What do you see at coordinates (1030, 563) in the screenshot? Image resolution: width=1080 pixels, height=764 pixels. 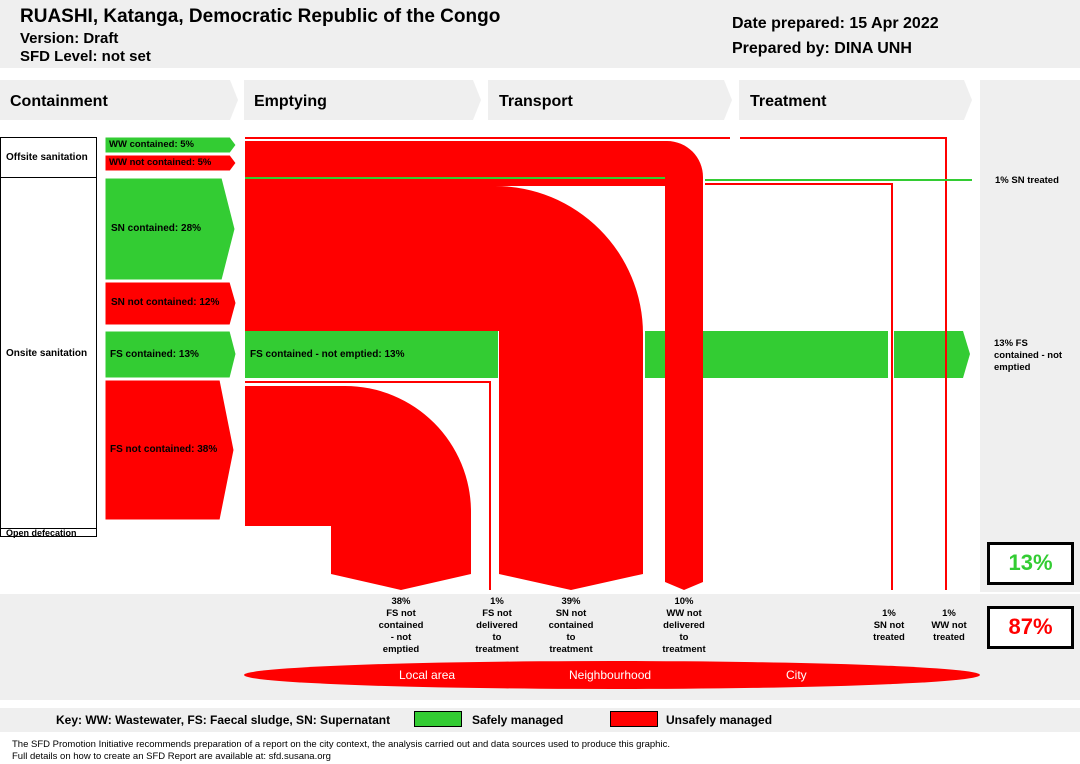 I see `safe-percentage-box: 13%` at bounding box center [1030, 563].